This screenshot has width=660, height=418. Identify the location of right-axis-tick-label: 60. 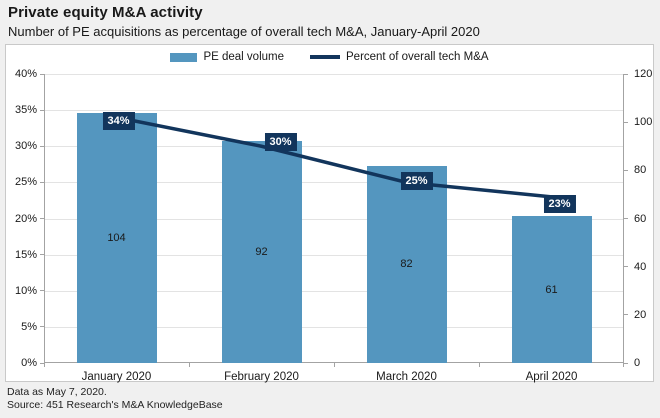
(640, 218).